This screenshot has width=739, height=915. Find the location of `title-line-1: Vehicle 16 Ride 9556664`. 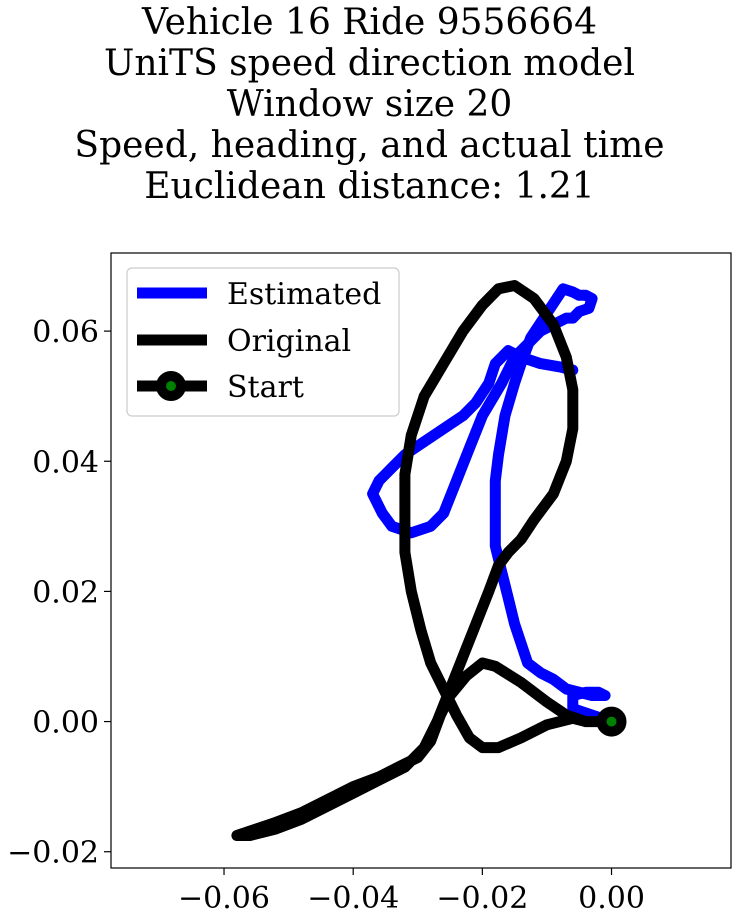

title-line-1: Vehicle 16 Ride 9556664 is located at coordinates (369, 22).